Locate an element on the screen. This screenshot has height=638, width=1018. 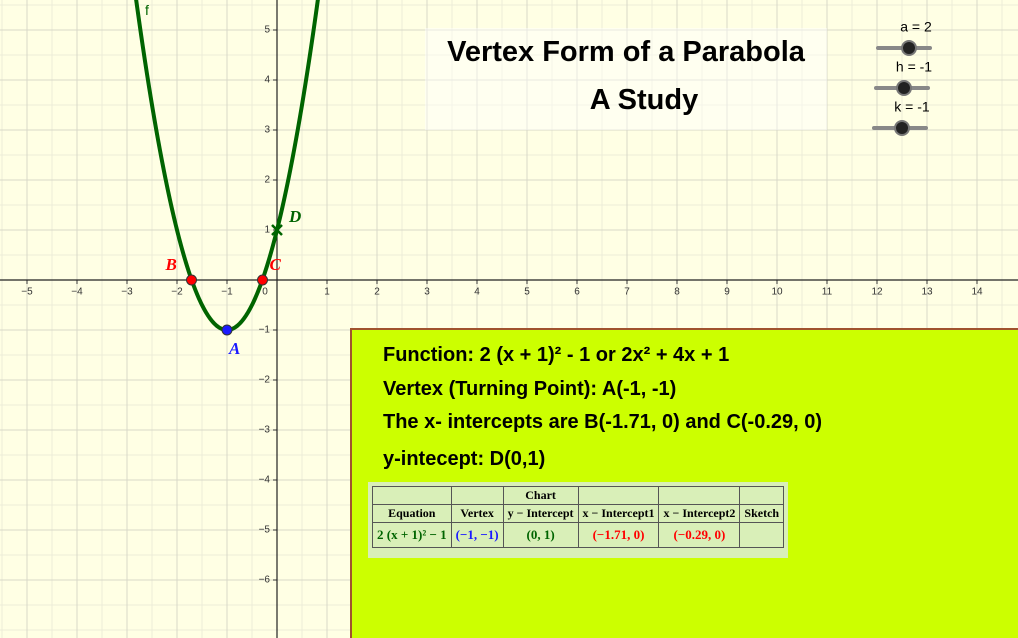
y-tick-label: 1 is located at coordinates (267, 230).